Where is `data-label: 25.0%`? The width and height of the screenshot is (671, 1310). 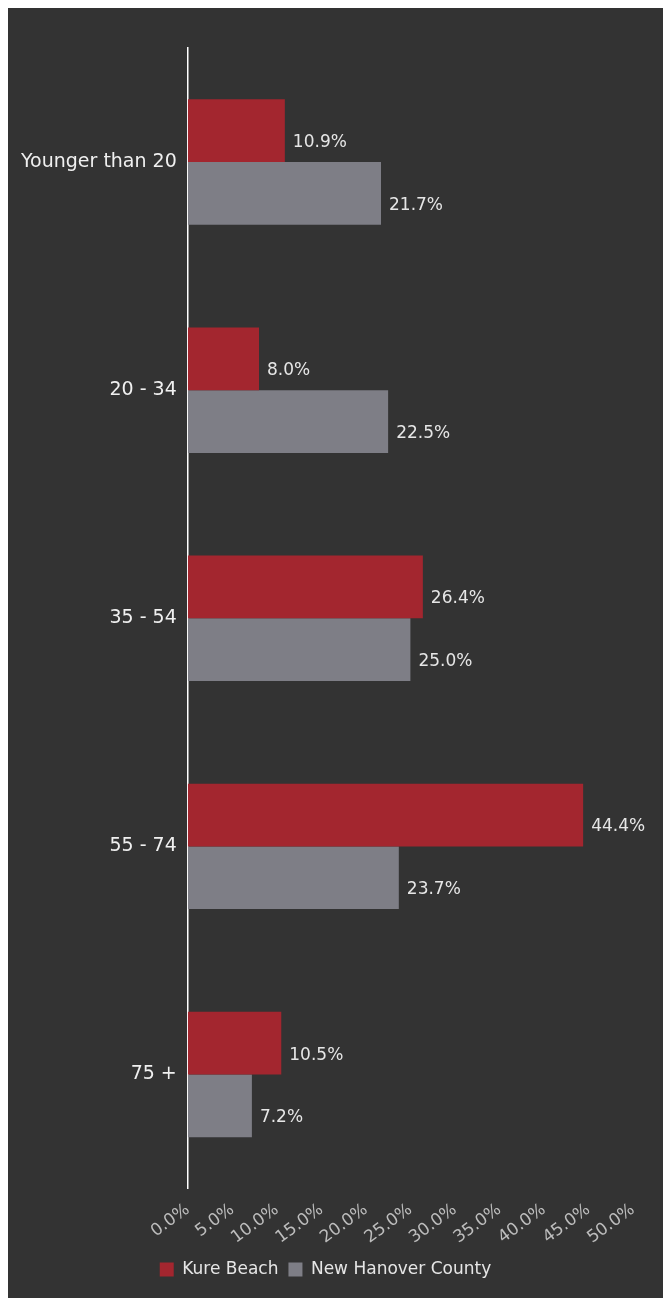
data-label: 25.0% is located at coordinates (445, 660).